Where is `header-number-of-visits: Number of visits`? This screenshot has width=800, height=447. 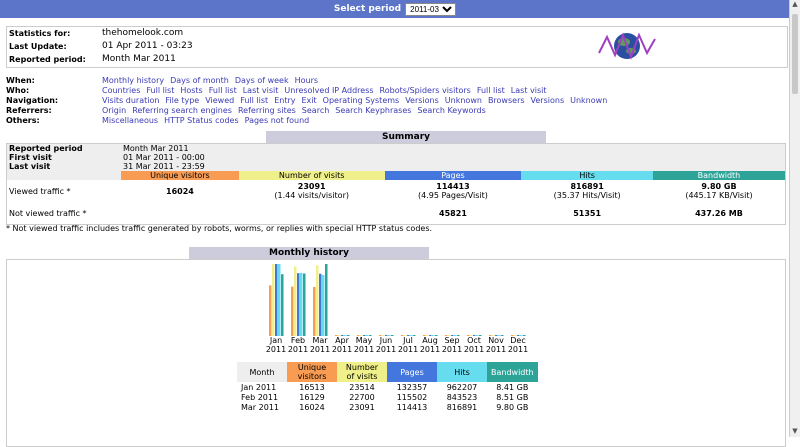
header-number-of-visits: Number of visits is located at coordinates (311, 175).